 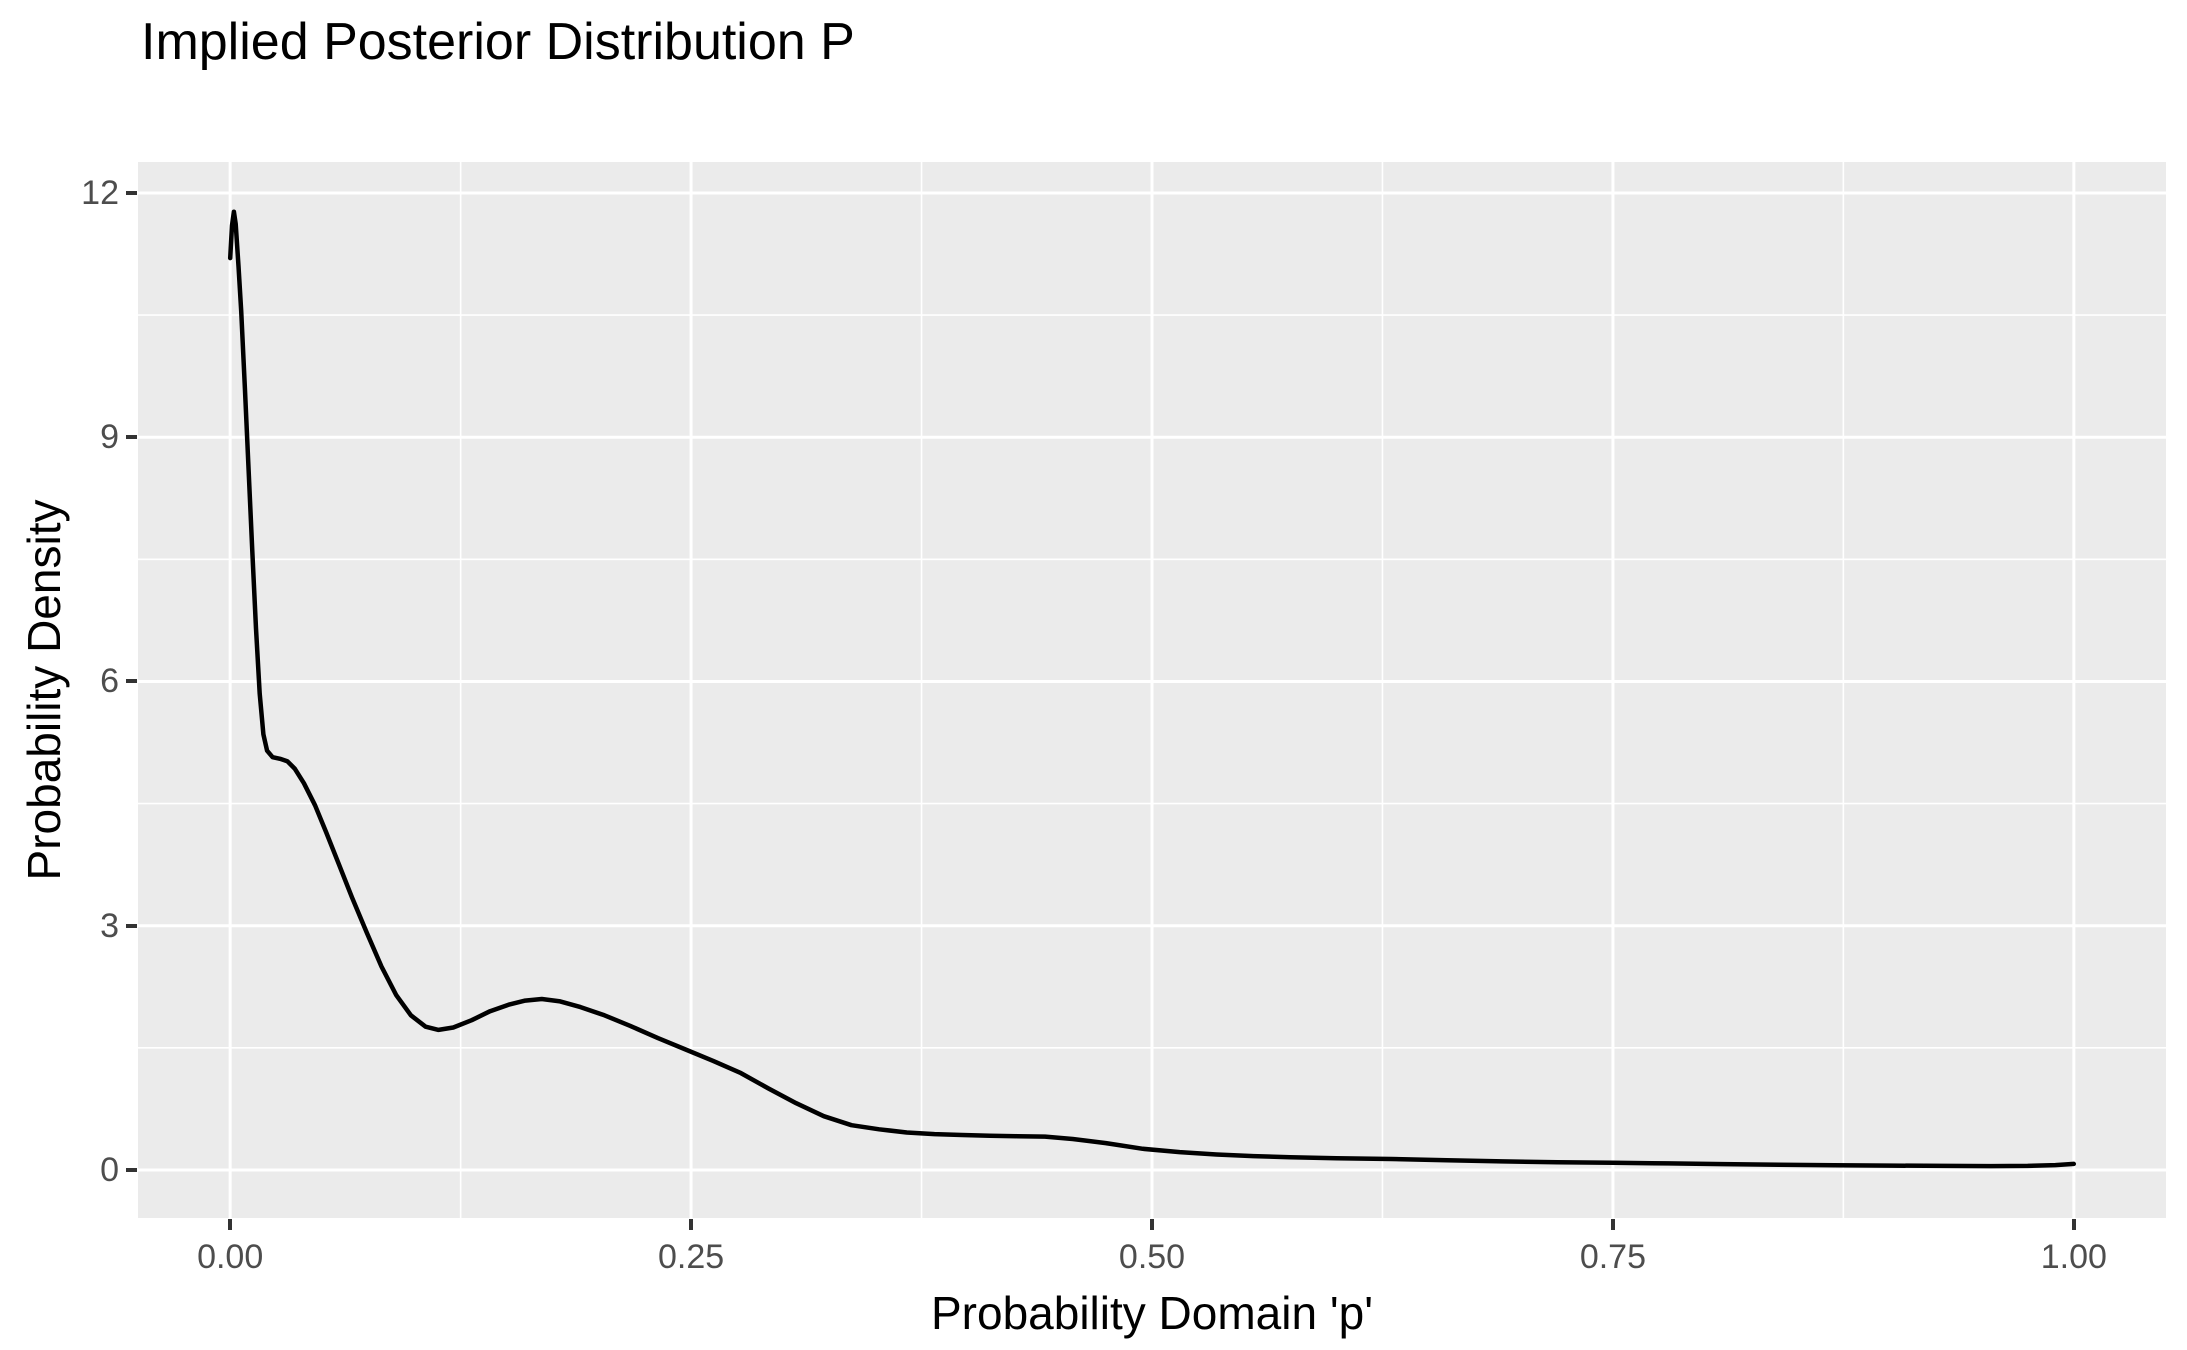 I want to click on x-tick-label: 0.50, so click(x=1152, y=1257).